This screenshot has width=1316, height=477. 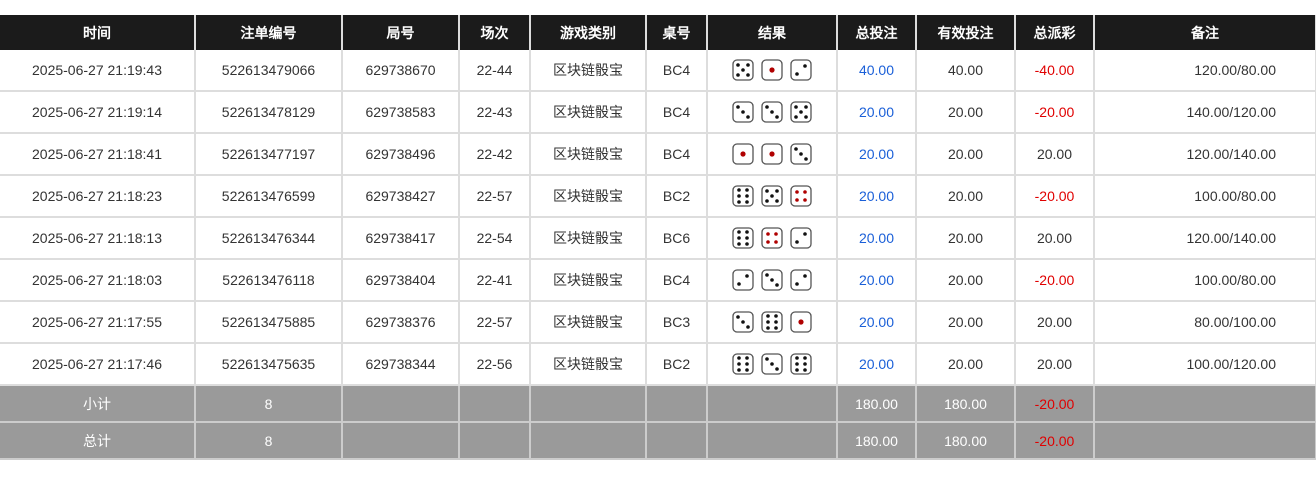 I want to click on header-row: 时间 注单编号 局号 场次 游戏类别 桌号 结果 总投注 有效投注 总派彩 备注, so click(x=658, y=32).